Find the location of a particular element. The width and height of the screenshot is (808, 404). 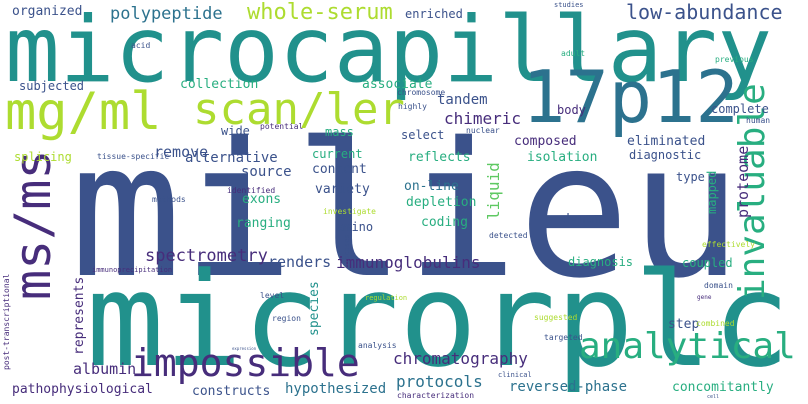

word-source: source is located at coordinates (266, 172).